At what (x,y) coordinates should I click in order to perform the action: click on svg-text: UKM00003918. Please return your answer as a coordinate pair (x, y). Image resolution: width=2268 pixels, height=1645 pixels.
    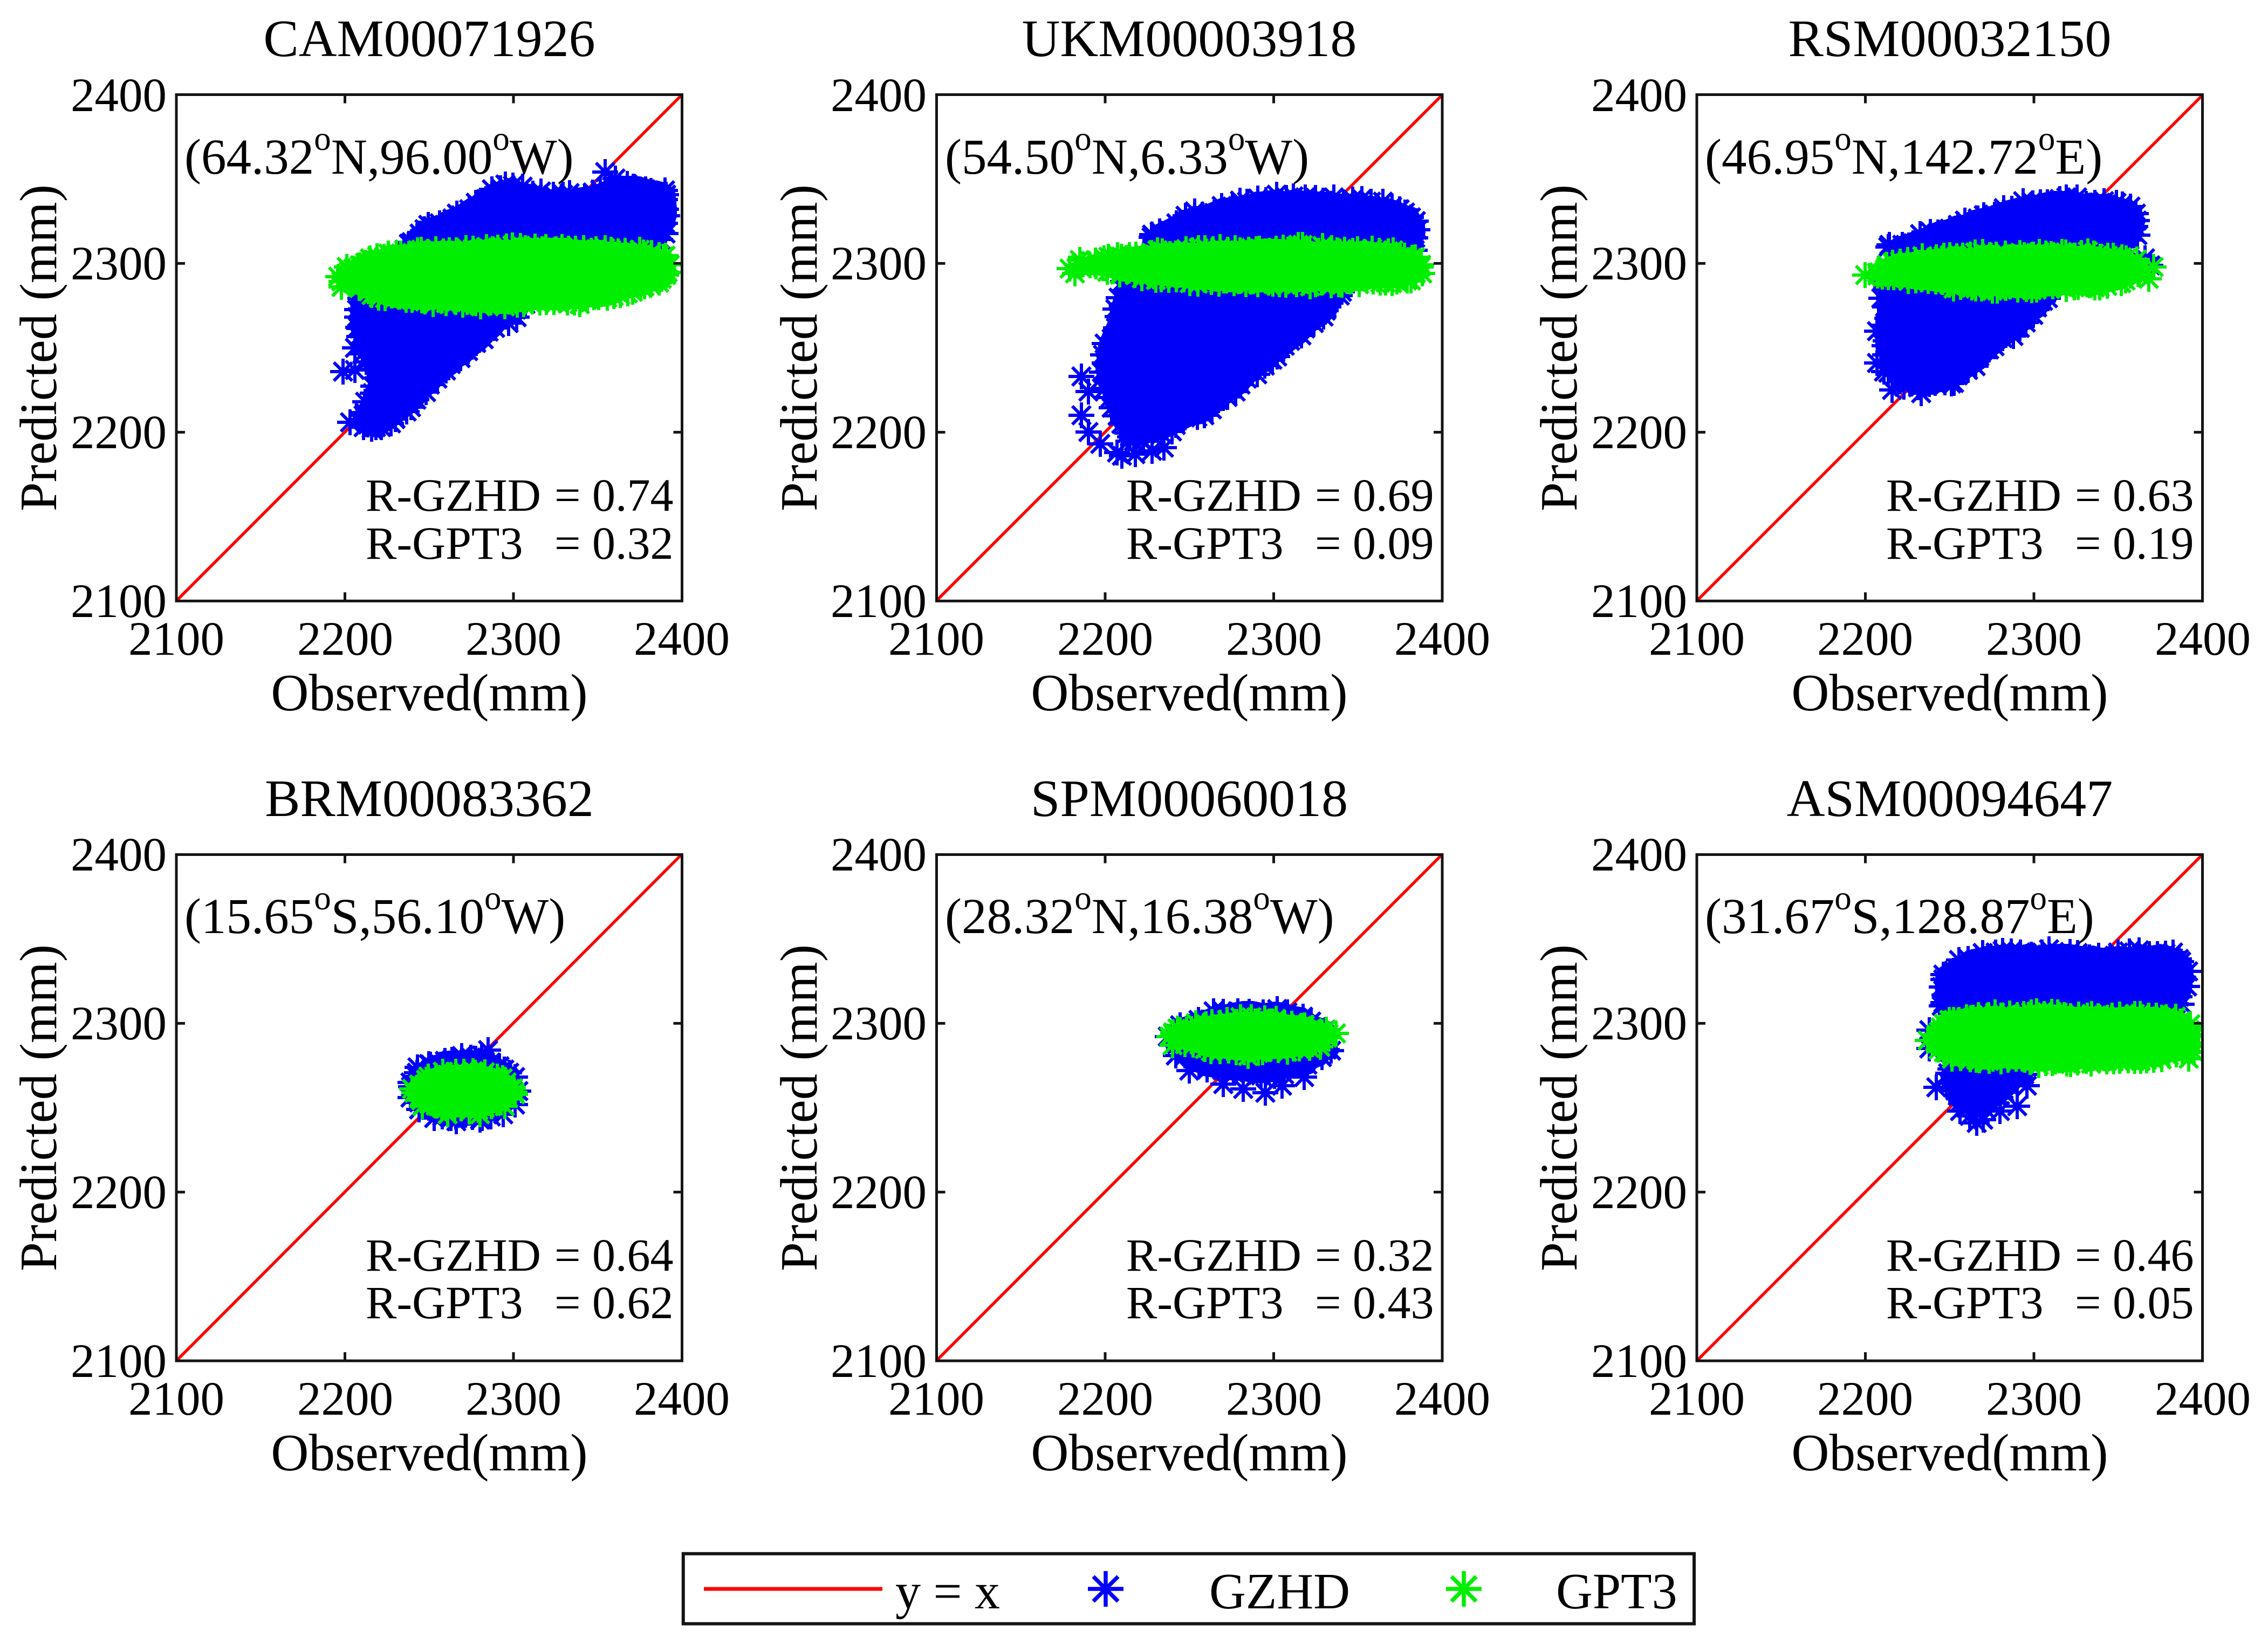
    Looking at the image, I should click on (1189, 39).